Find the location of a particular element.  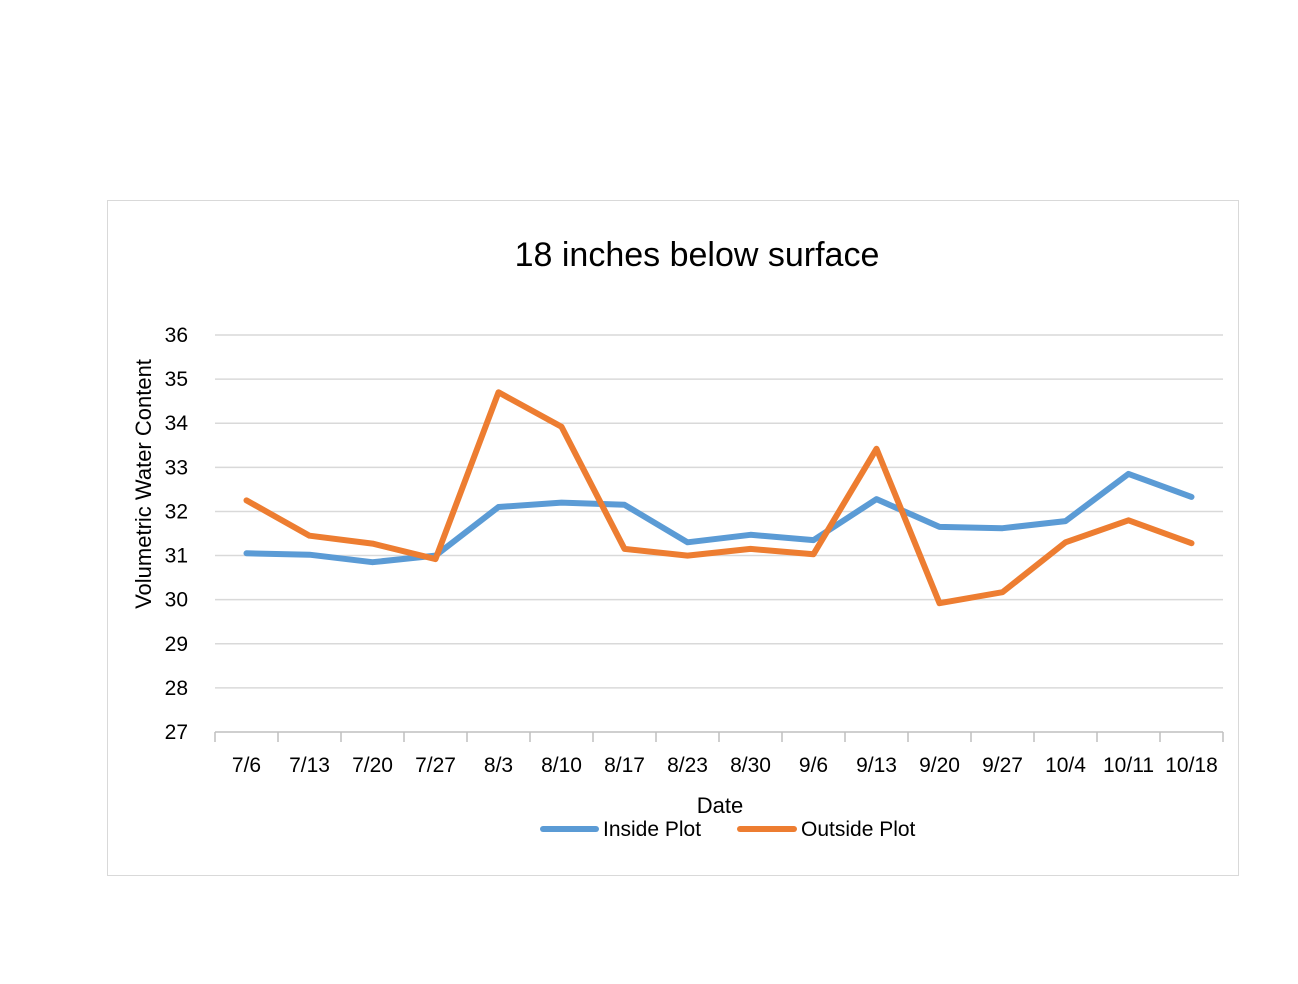

y-tick-label: 27 is located at coordinates (176, 732).